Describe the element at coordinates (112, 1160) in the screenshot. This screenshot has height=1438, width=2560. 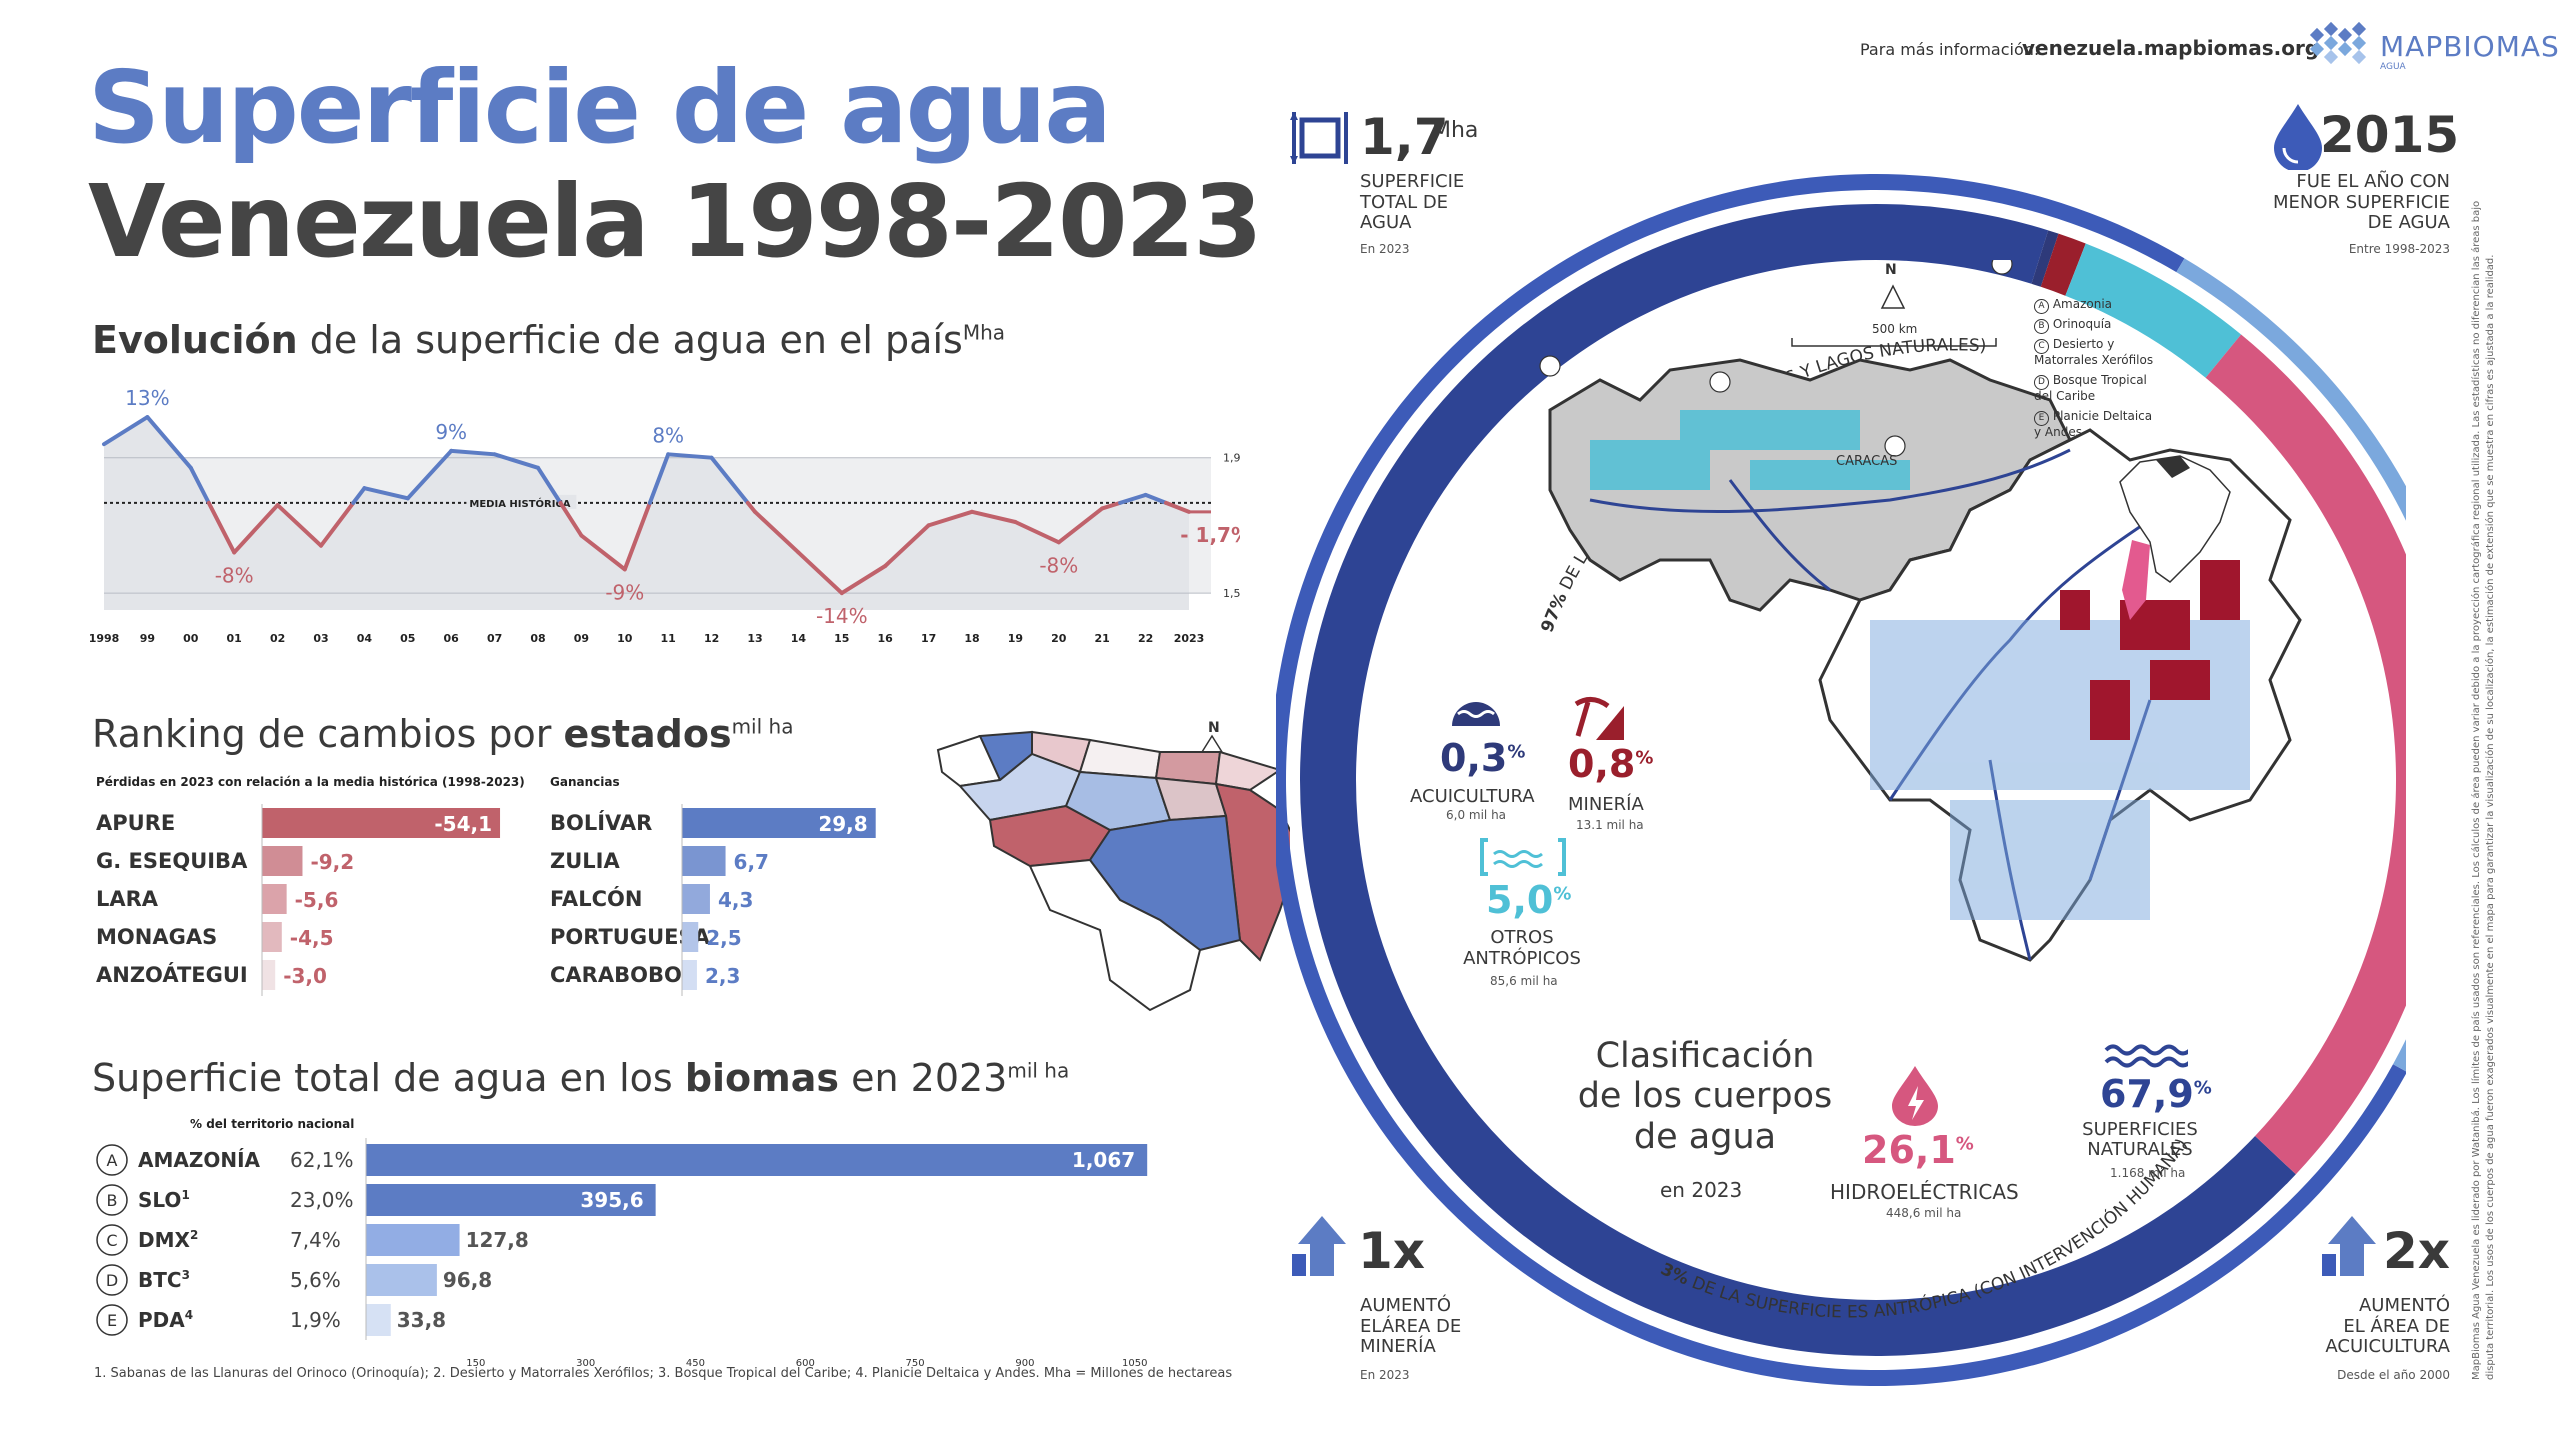
I see `biome-letter: A` at that location.